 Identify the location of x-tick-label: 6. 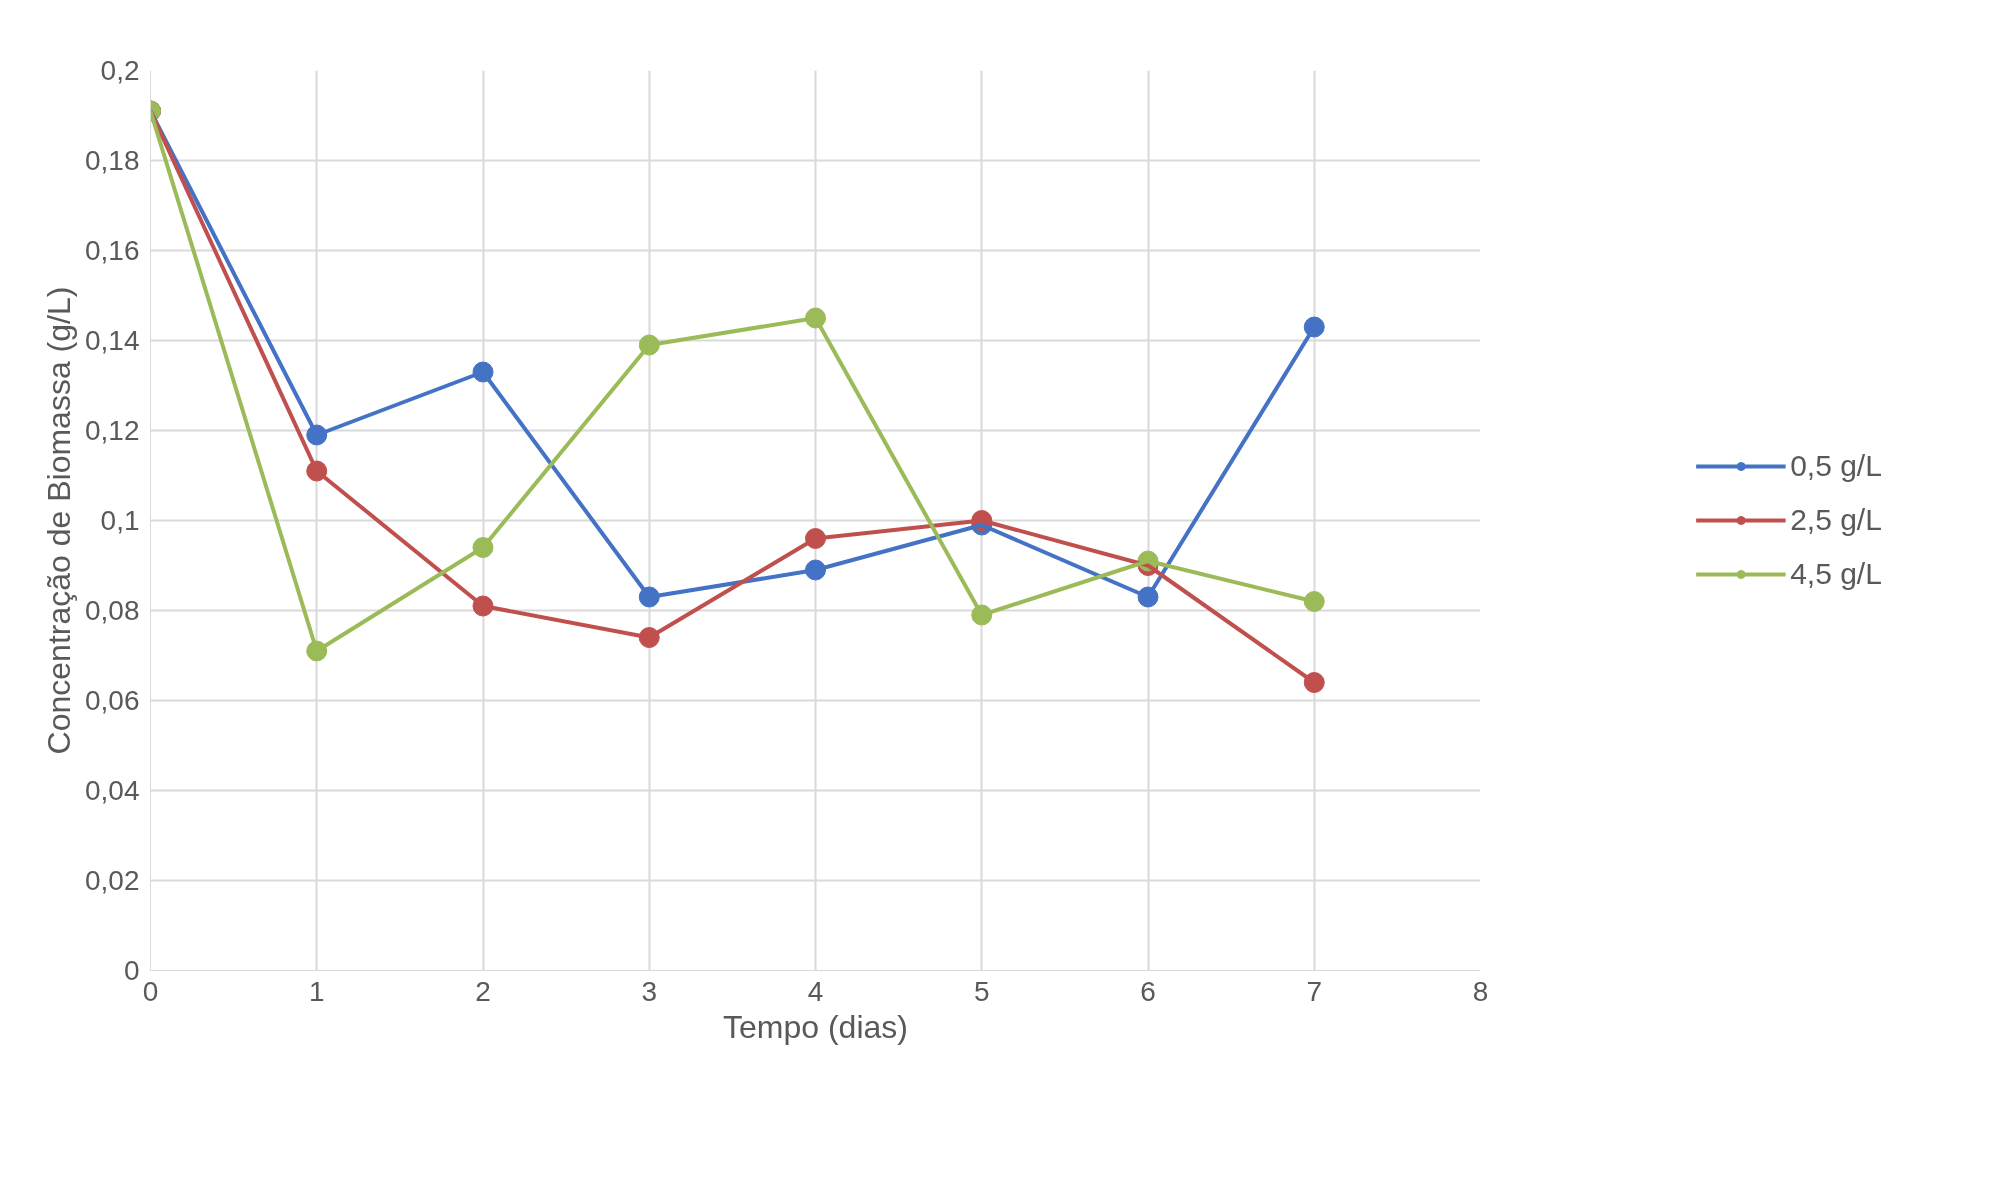
(1148, 991).